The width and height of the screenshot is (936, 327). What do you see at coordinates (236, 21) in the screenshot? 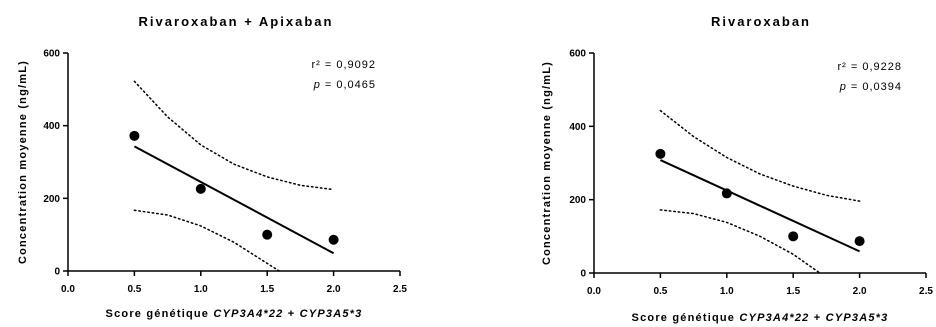
I see `chart-title: Rivaroxaban + Apixaban` at bounding box center [236, 21].